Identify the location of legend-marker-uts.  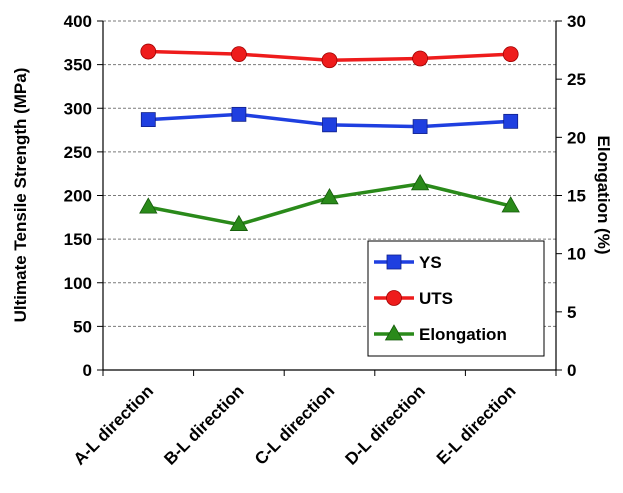
(394, 298).